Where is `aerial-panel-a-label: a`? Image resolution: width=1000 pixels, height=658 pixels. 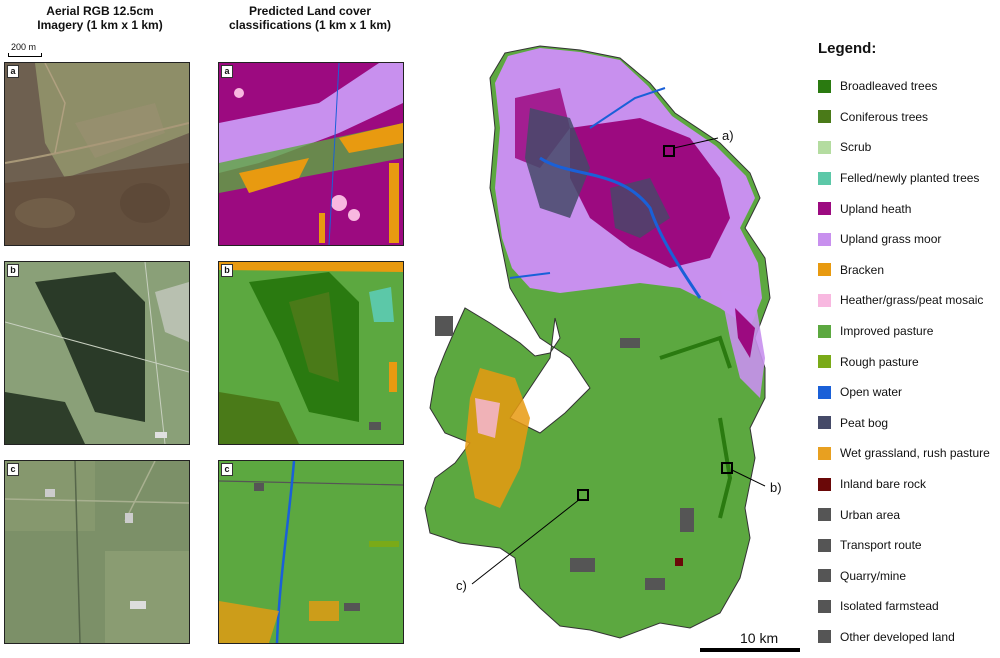 aerial-panel-a-label: a is located at coordinates (13, 71).